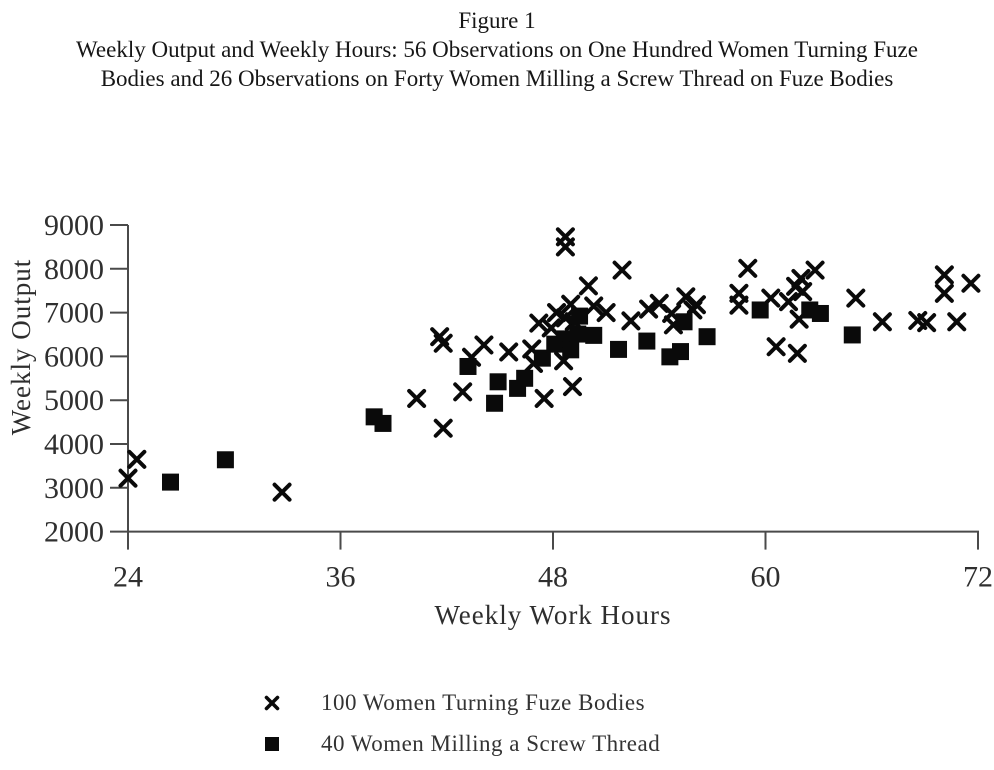  I want to click on y-tick-label: 8000, so click(74, 269).